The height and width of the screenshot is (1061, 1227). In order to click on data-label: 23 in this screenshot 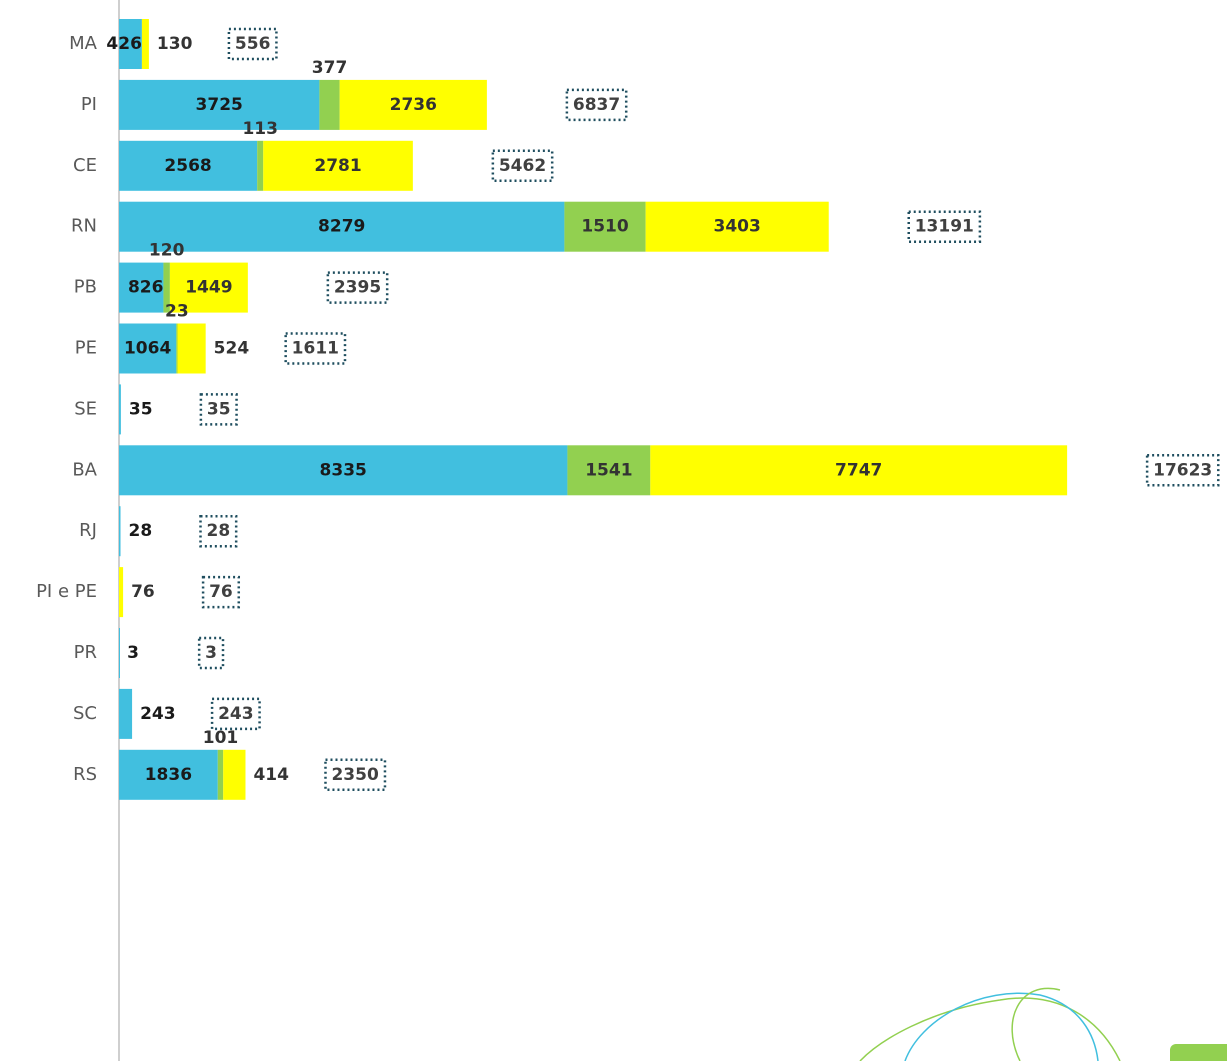, I will do `click(177, 312)`.